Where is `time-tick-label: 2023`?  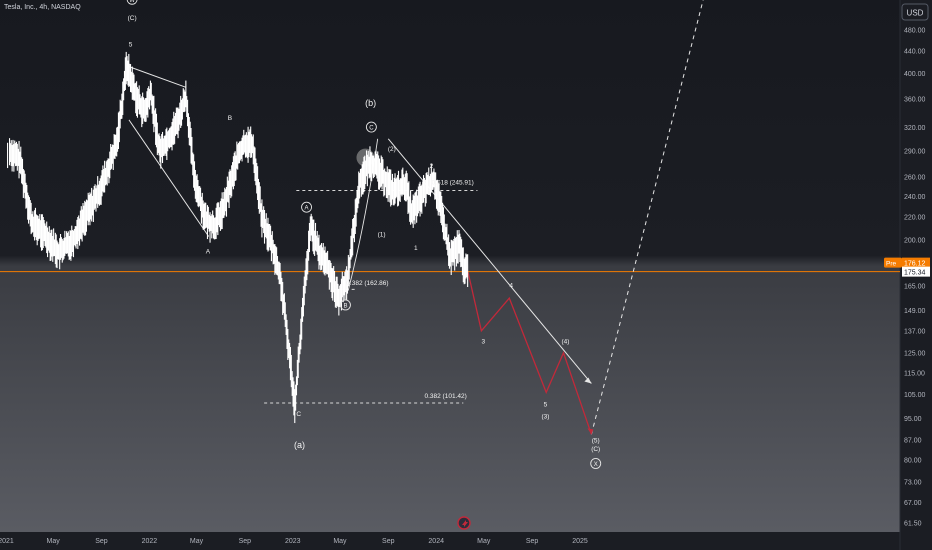 time-tick-label: 2023 is located at coordinates (293, 541).